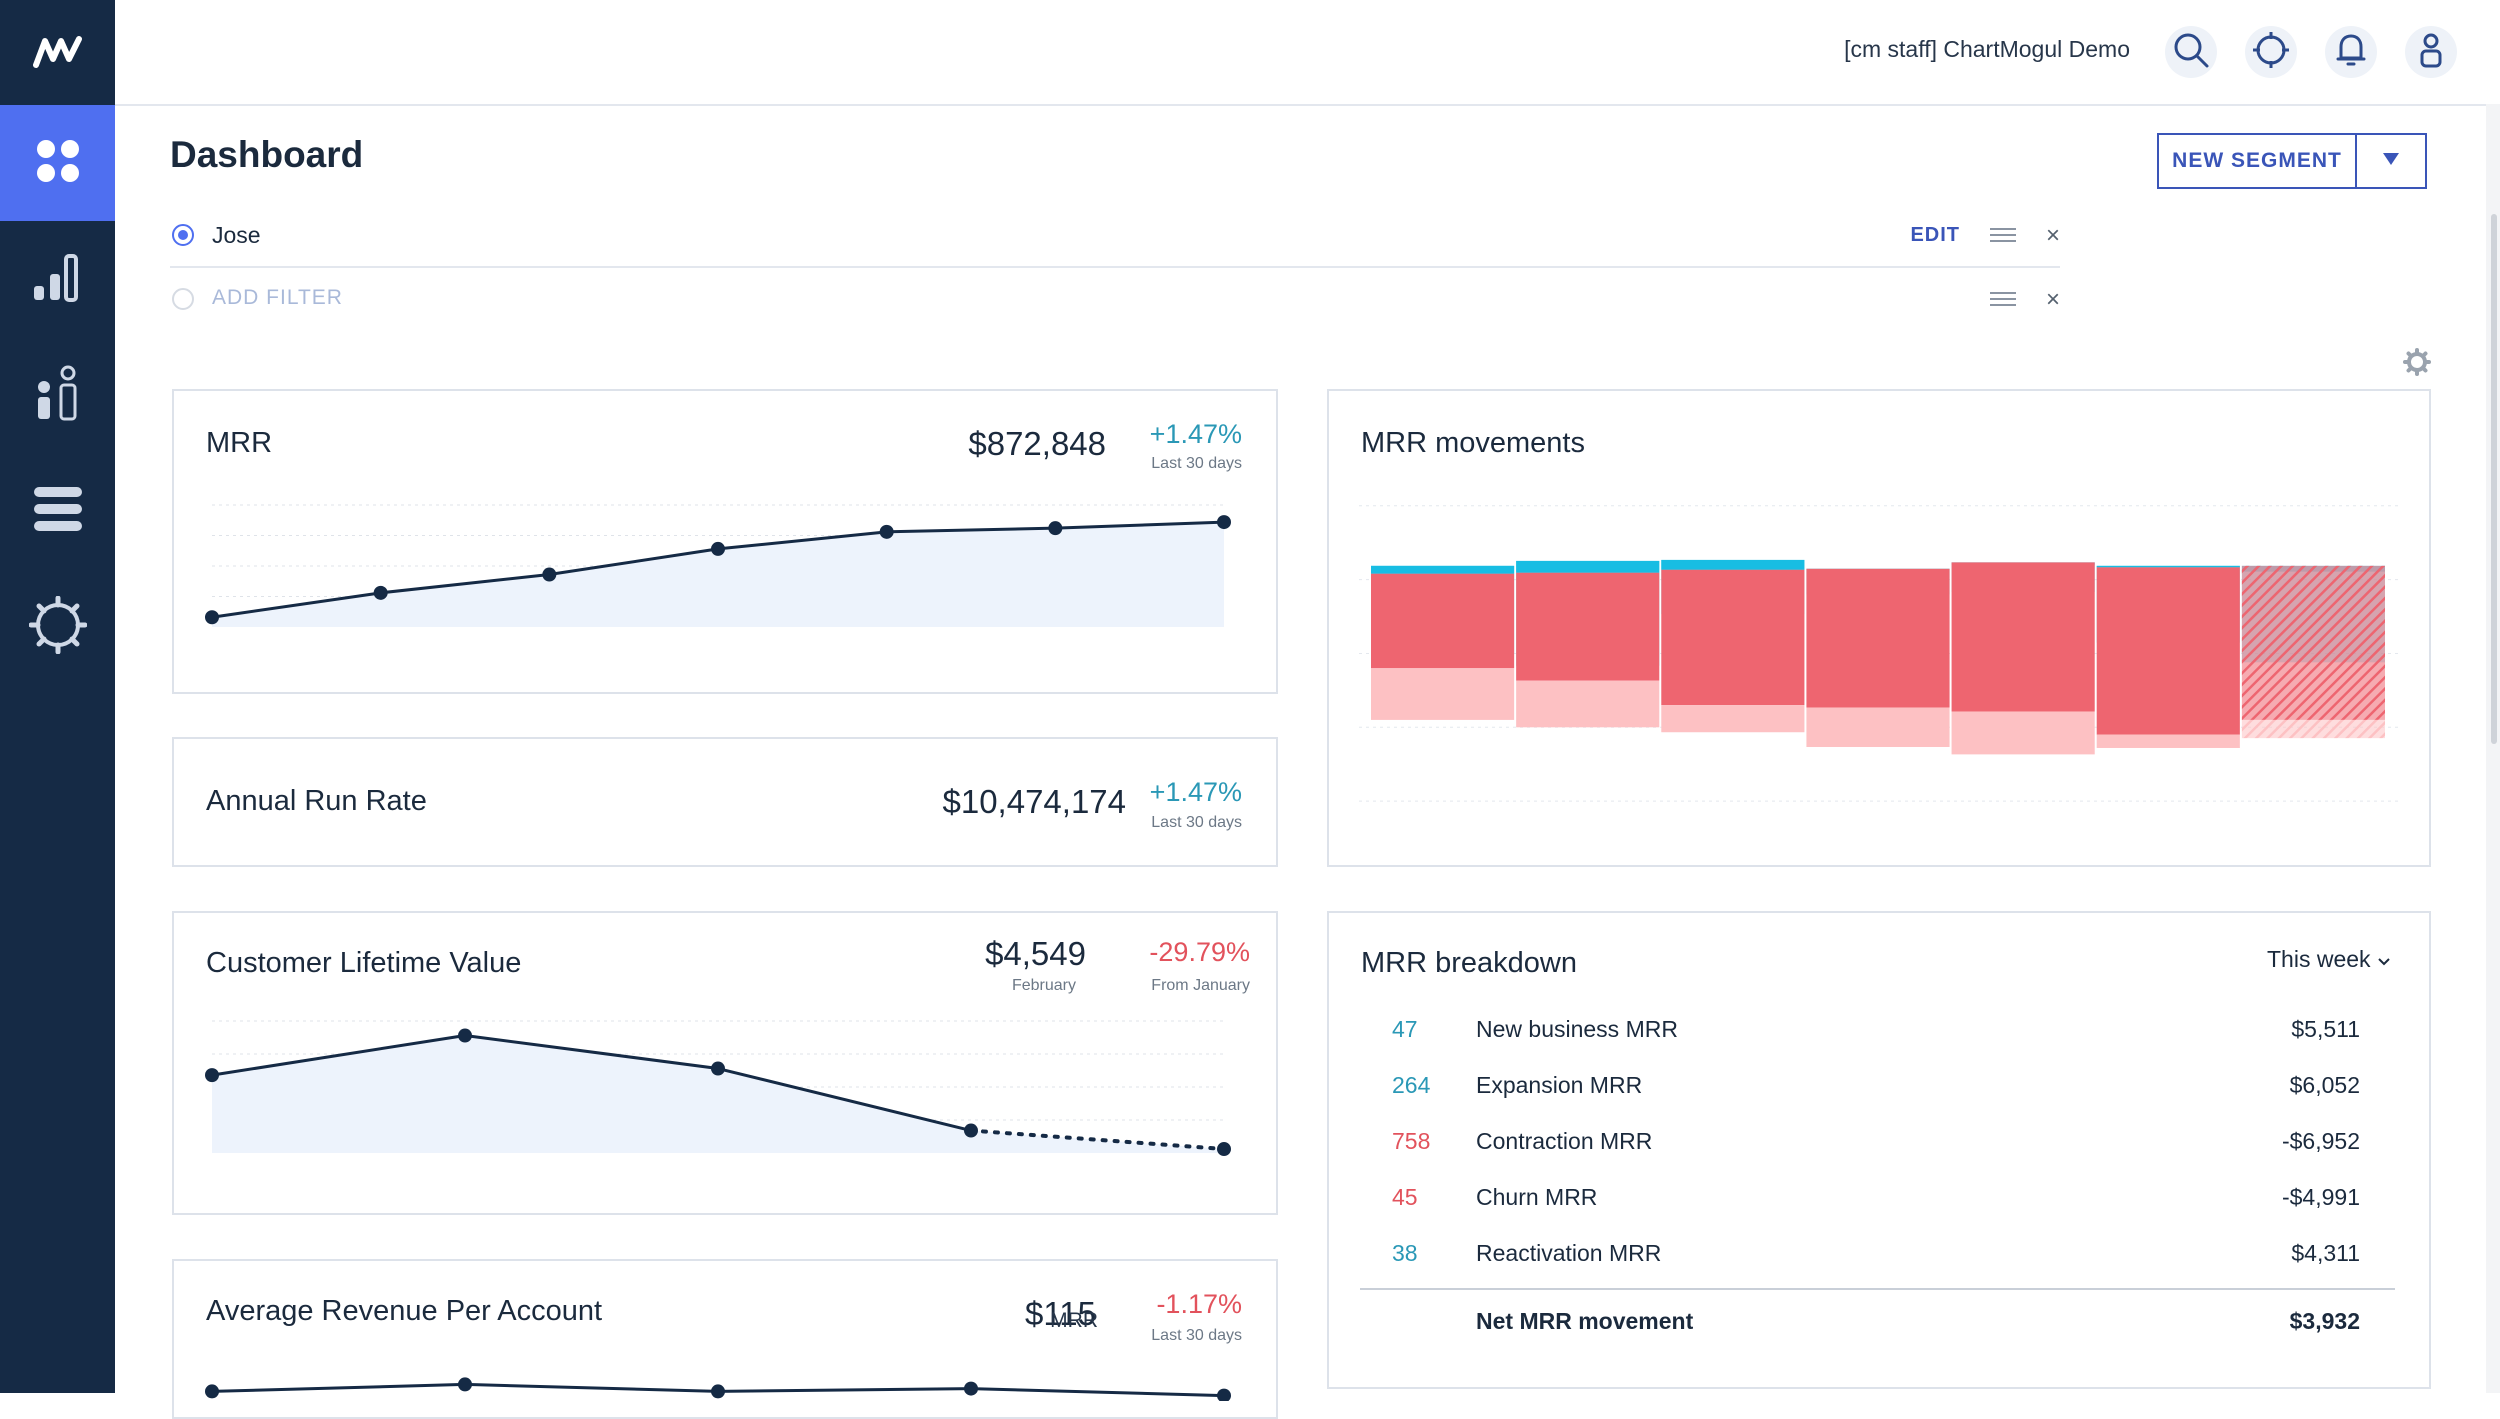  I want to click on mrr-card: MRR $872,848 +1.47% Last 30 days, so click(725, 541).